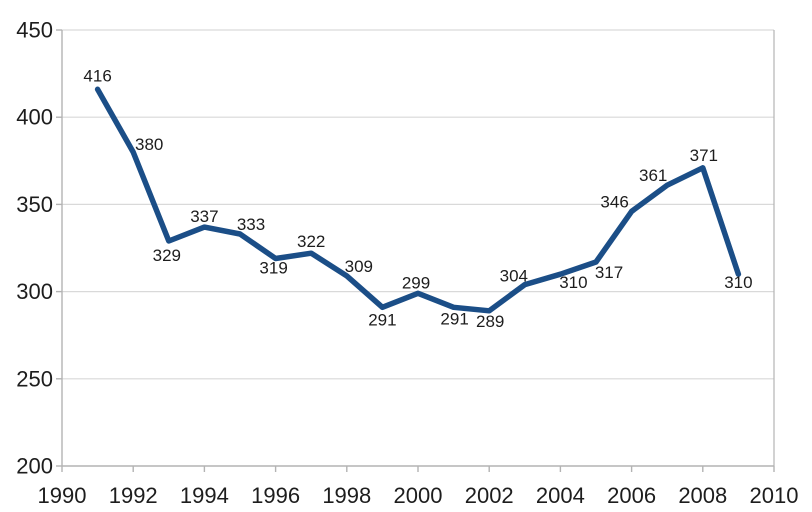 The image size is (812, 512). I want to click on y-tick-label: 200, so click(34, 465).